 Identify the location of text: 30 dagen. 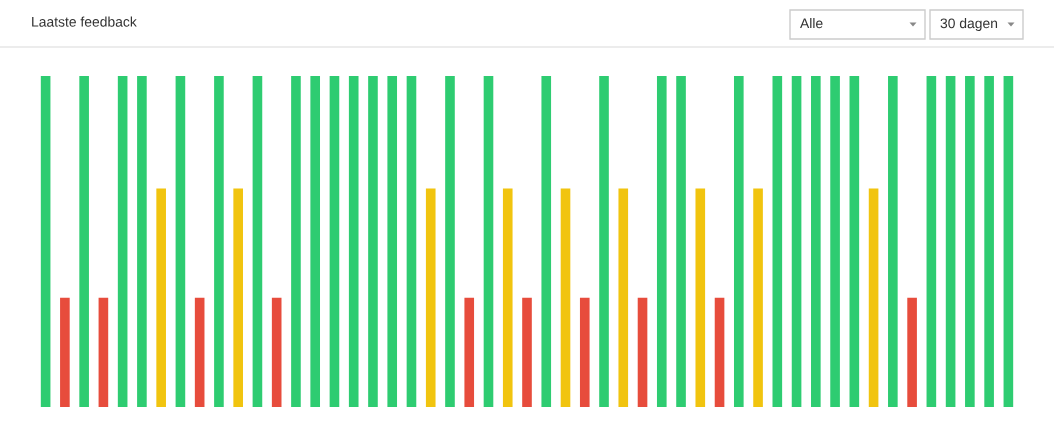
(969, 24).